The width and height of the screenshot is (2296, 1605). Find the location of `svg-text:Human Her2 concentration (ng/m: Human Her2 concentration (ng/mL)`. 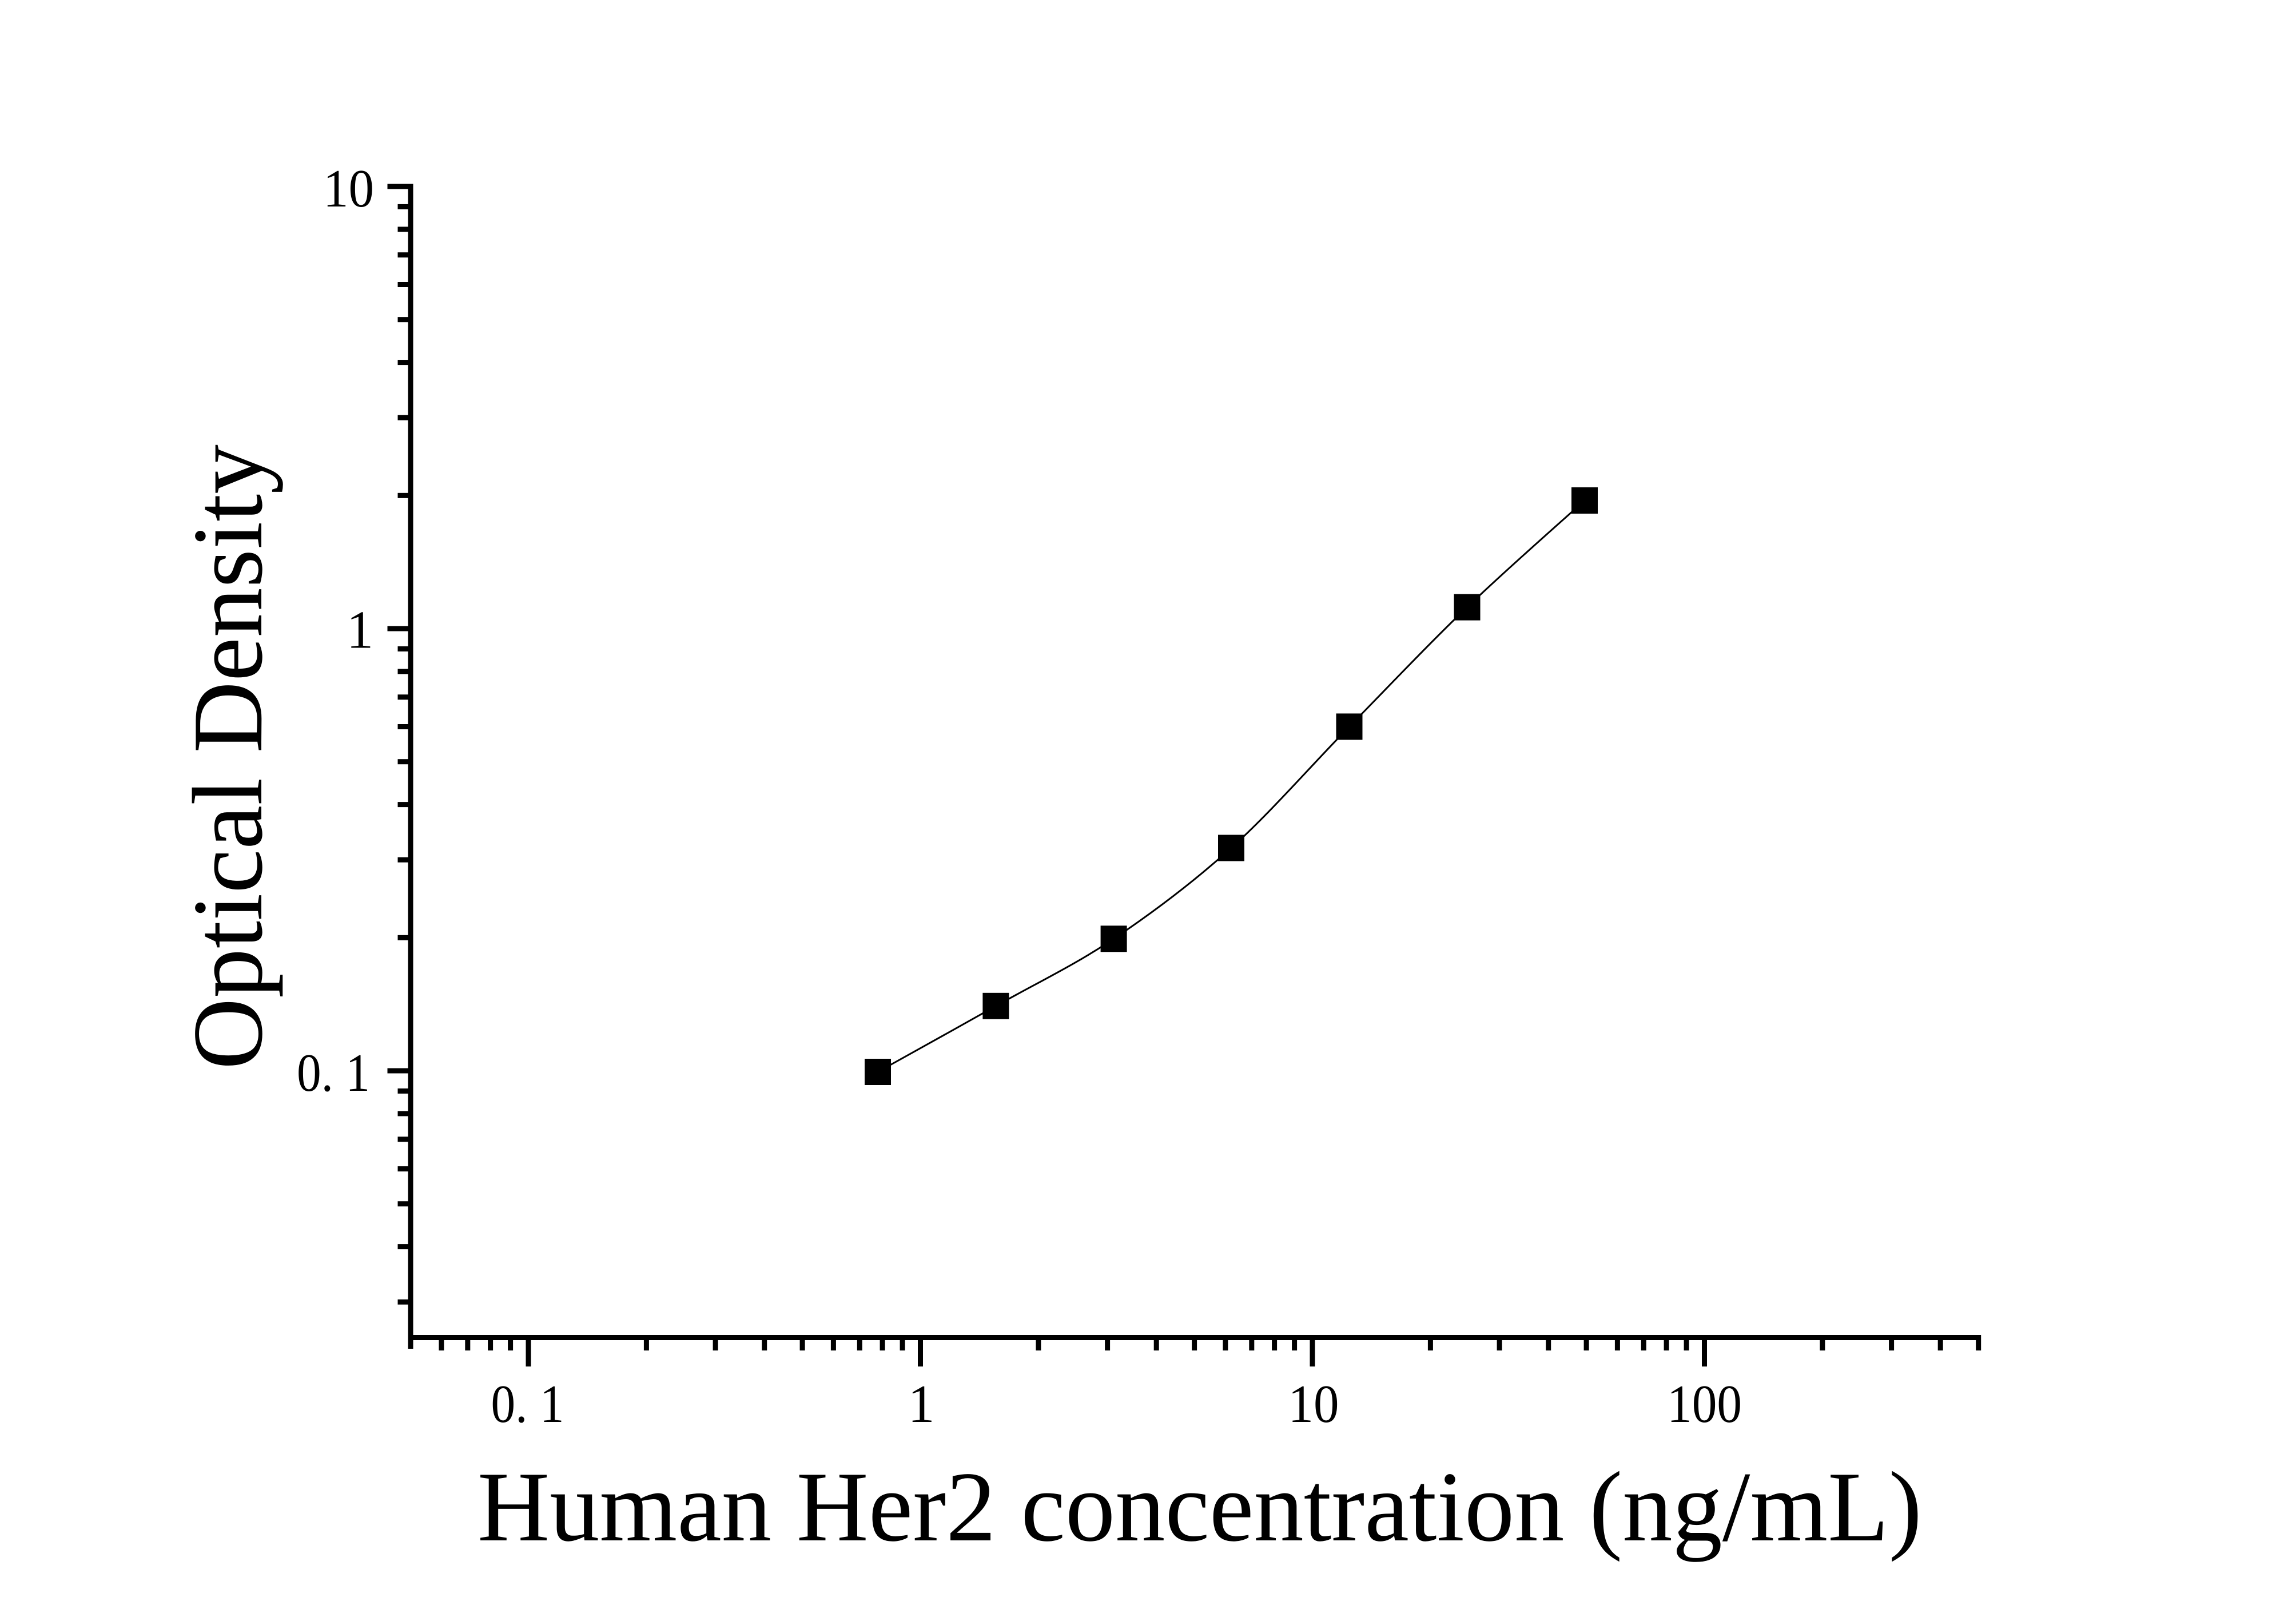

svg-text:Human Her2 concentration (ng/m: Human Her2 concentration (ng/mL) is located at coordinates (1199, 1506).